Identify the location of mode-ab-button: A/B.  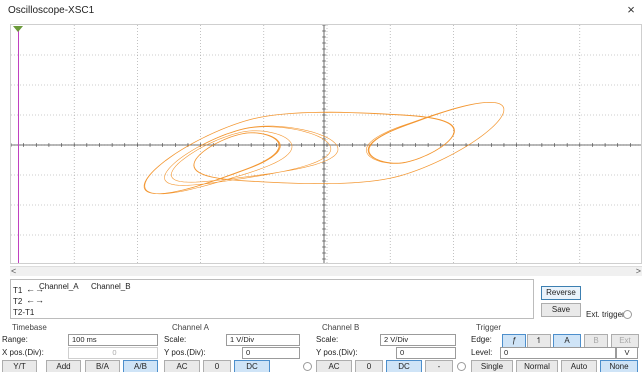
(140, 366).